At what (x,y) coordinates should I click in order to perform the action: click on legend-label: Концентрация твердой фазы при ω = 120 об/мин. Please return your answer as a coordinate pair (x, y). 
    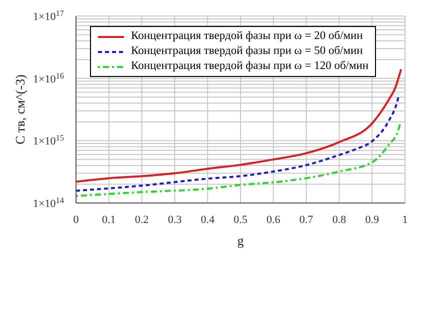
    Looking at the image, I should click on (250, 66).